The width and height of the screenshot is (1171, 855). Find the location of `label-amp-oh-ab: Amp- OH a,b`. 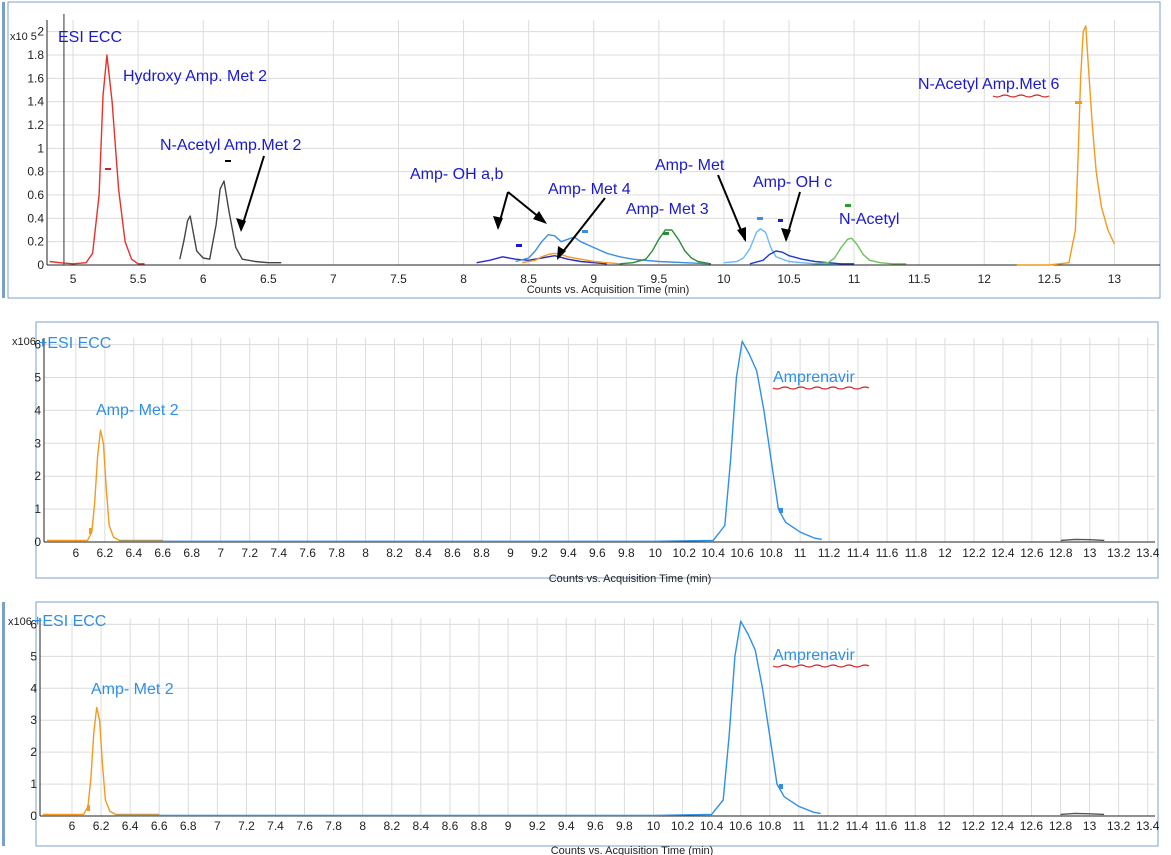

label-amp-oh-ab: Amp- OH a,b is located at coordinates (456, 174).